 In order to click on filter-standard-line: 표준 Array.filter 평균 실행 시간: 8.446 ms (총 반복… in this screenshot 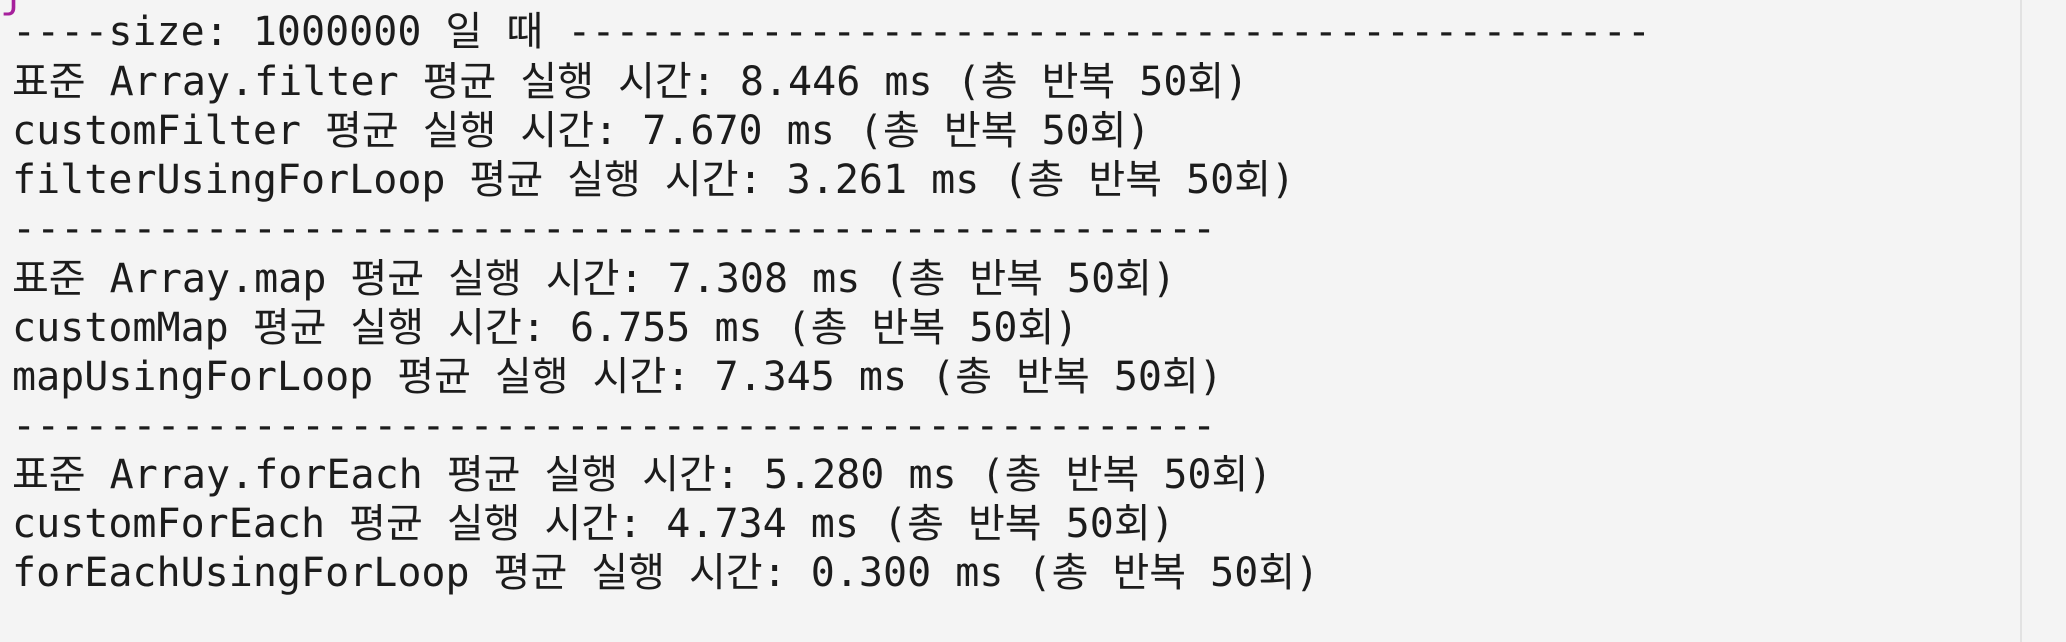, I will do `click(630, 82)`.